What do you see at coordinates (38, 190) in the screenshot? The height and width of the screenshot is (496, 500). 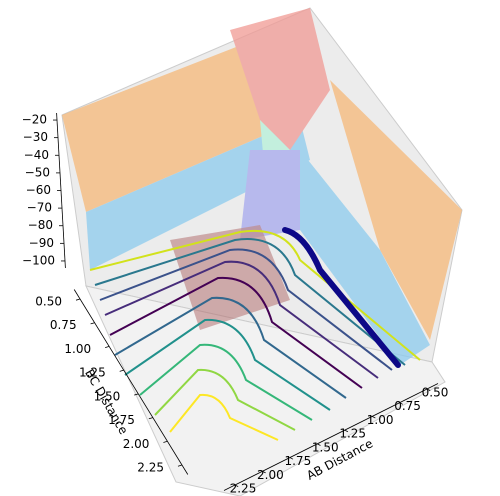 I see `tick-label: −60` at bounding box center [38, 190].